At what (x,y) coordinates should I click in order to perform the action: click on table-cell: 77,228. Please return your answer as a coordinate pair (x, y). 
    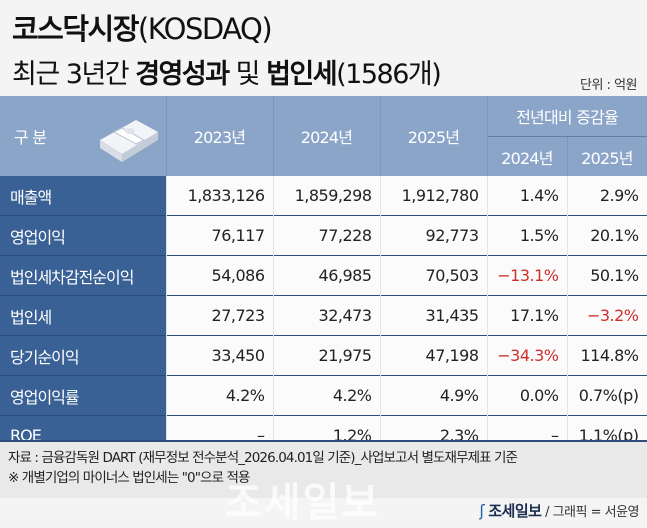
    Looking at the image, I should click on (327, 235).